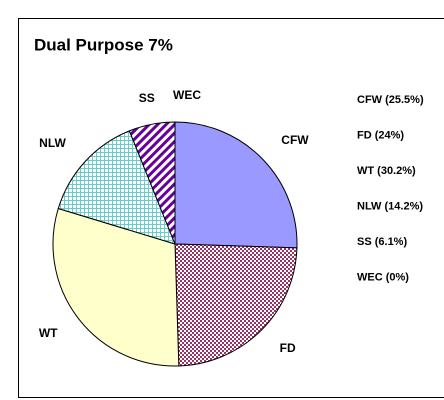 The height and width of the screenshot is (400, 444). Describe the element at coordinates (187, 95) in the screenshot. I see `slice-label: WEC` at that location.